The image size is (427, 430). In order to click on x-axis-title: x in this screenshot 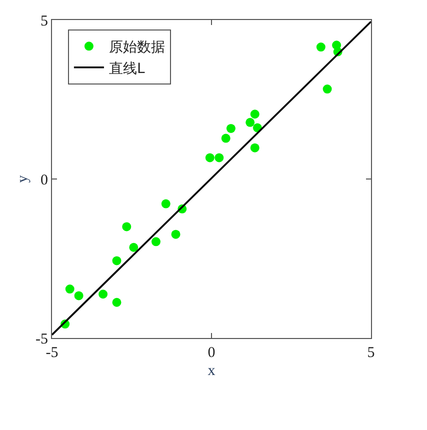, I will do `click(212, 371)`.